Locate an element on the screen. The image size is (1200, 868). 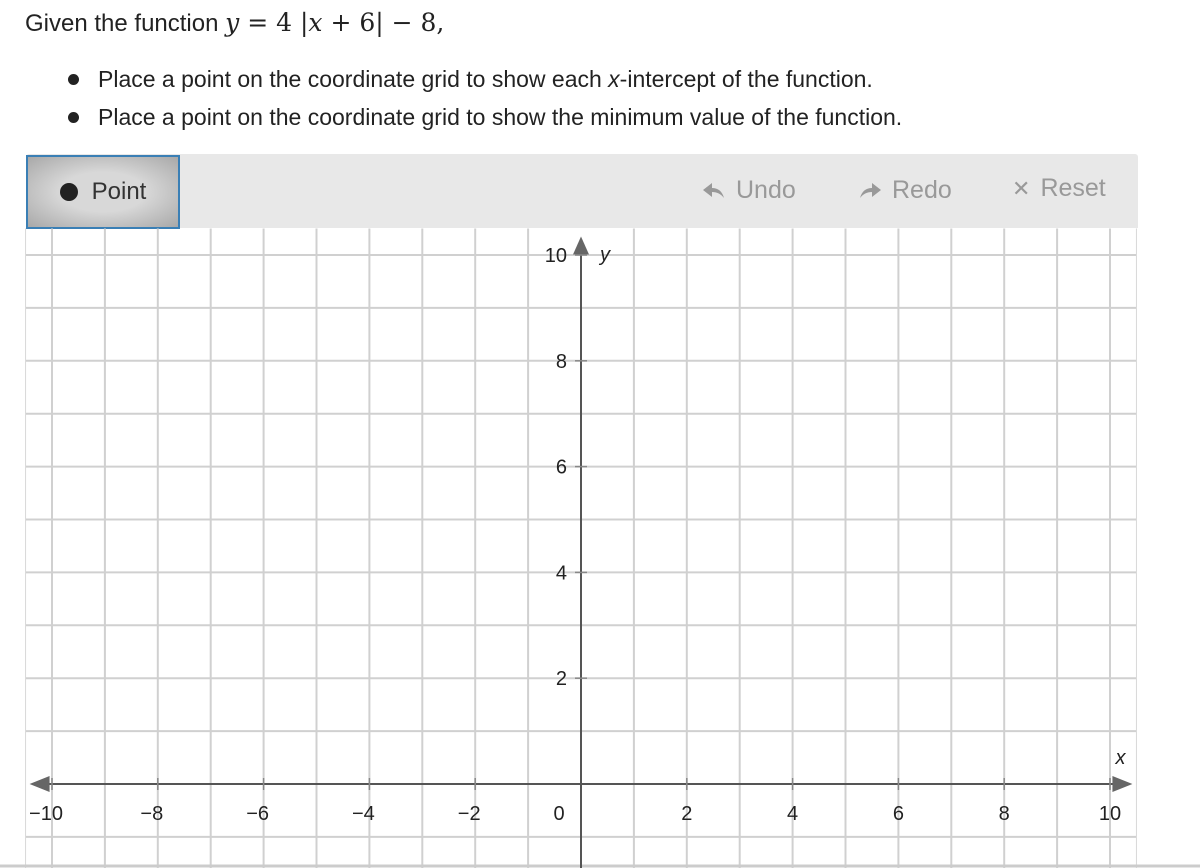
undo-button: Undo is located at coordinates (749, 190).